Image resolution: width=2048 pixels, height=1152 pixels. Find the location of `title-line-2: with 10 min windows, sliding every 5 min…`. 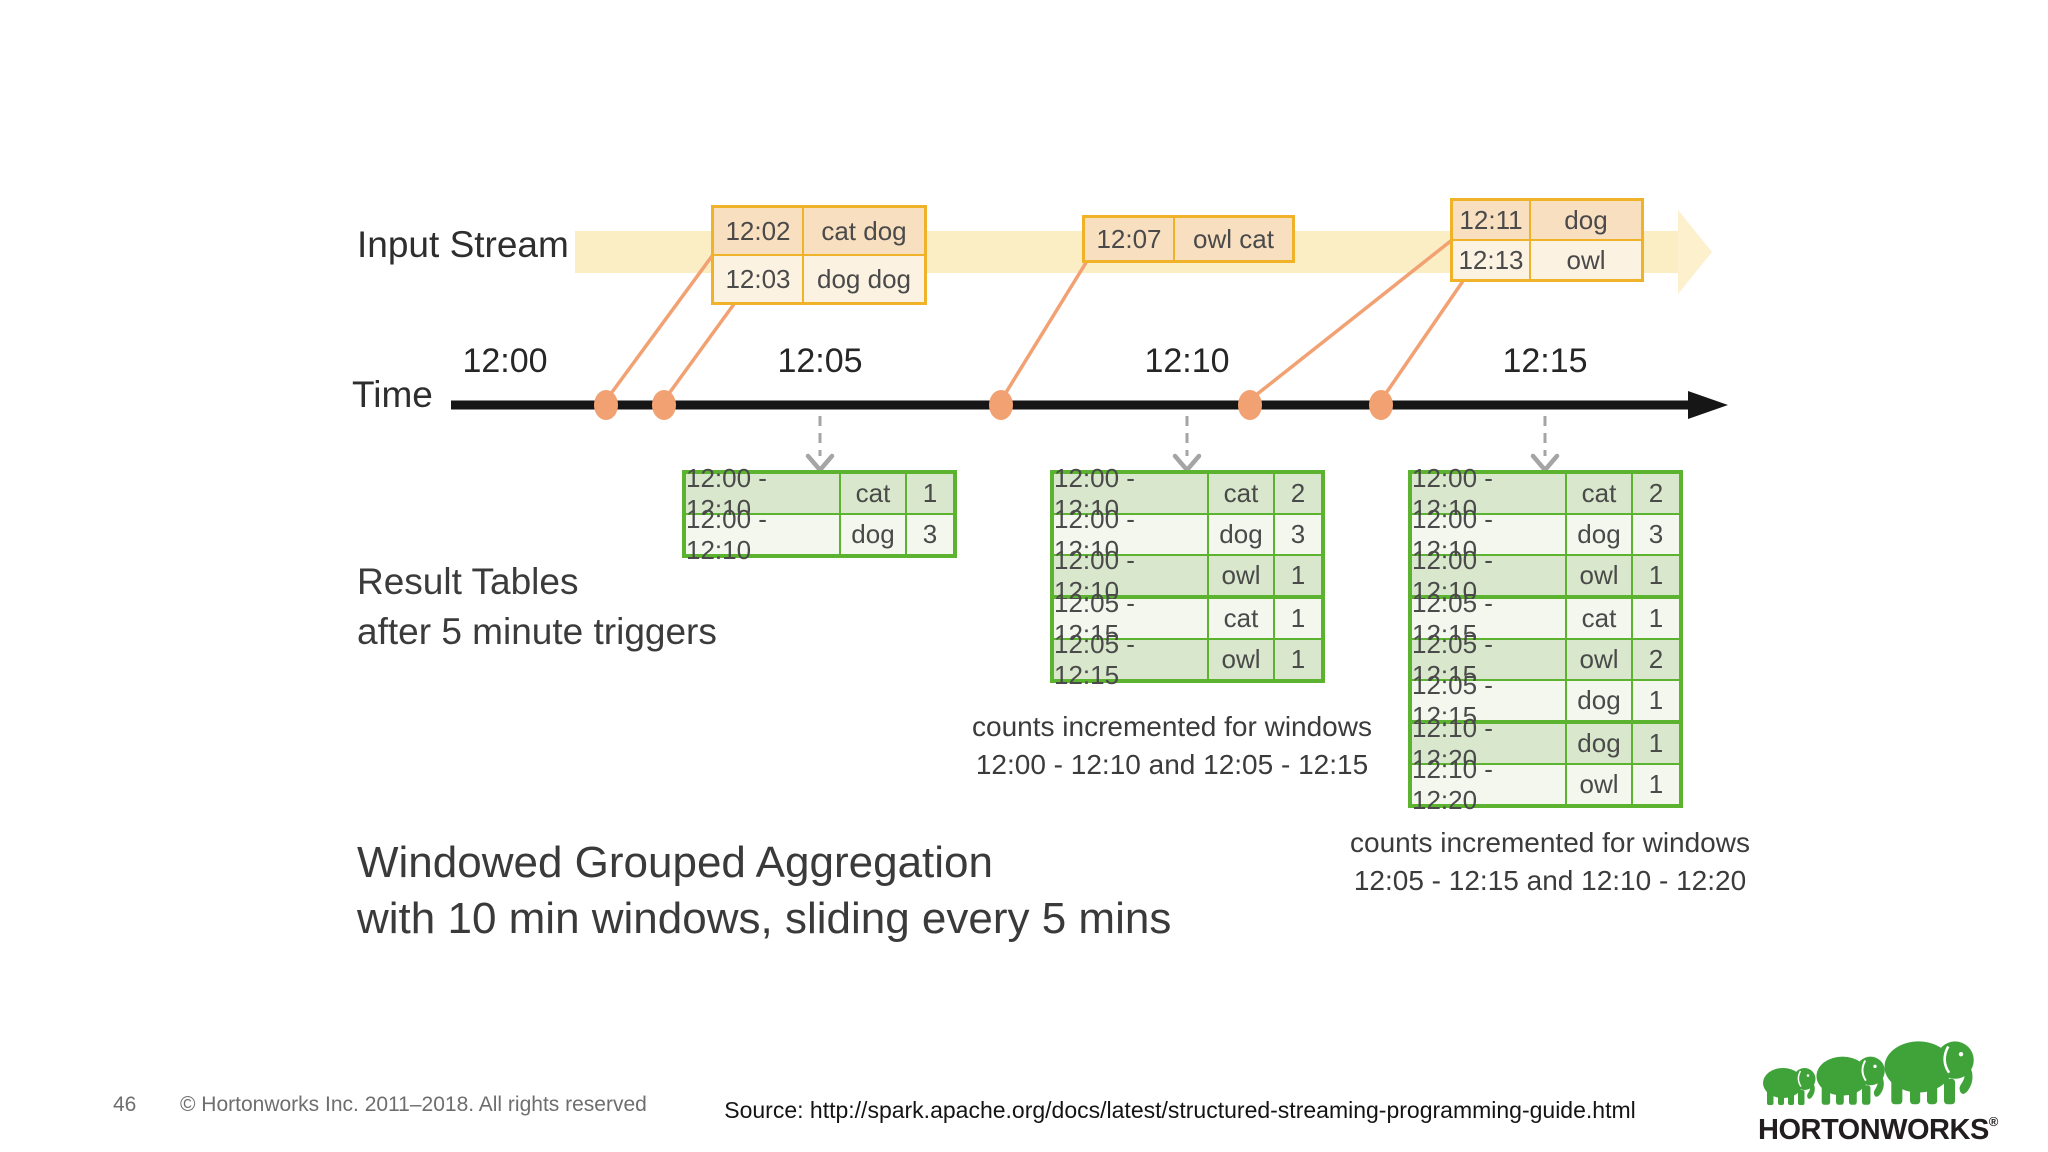

title-line-2: with 10 min windows, sliding every 5 min… is located at coordinates (764, 918).